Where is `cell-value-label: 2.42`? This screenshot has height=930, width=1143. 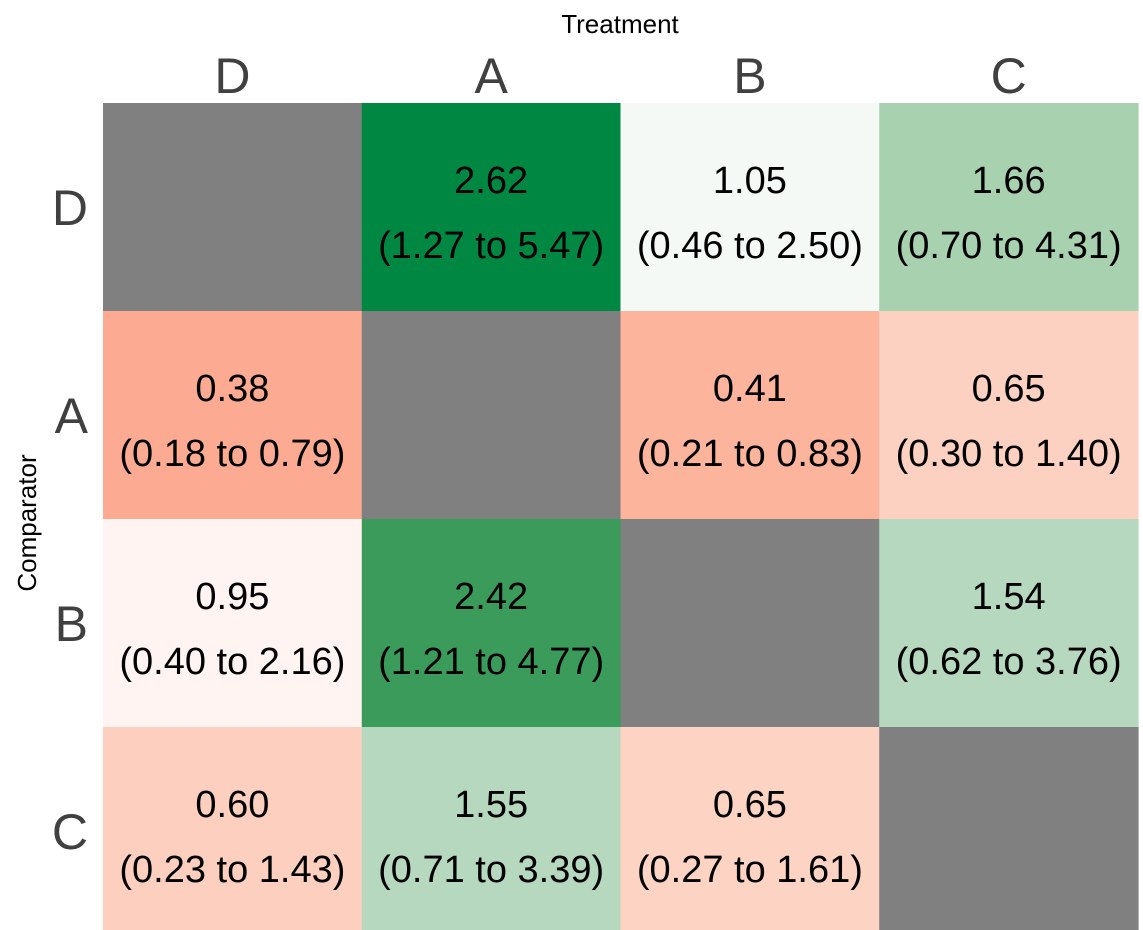
cell-value-label: 2.42 is located at coordinates (491, 597).